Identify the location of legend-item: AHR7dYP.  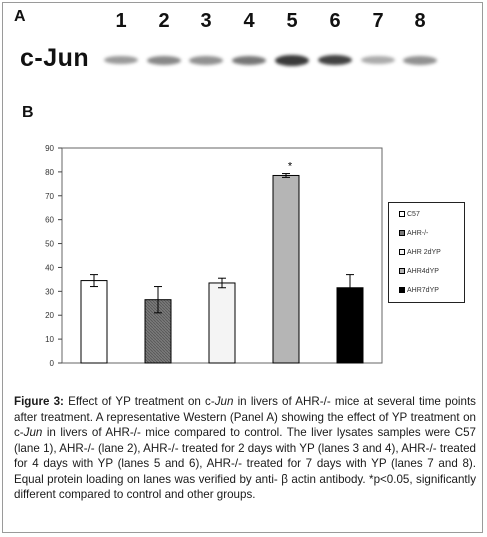
(419, 291).